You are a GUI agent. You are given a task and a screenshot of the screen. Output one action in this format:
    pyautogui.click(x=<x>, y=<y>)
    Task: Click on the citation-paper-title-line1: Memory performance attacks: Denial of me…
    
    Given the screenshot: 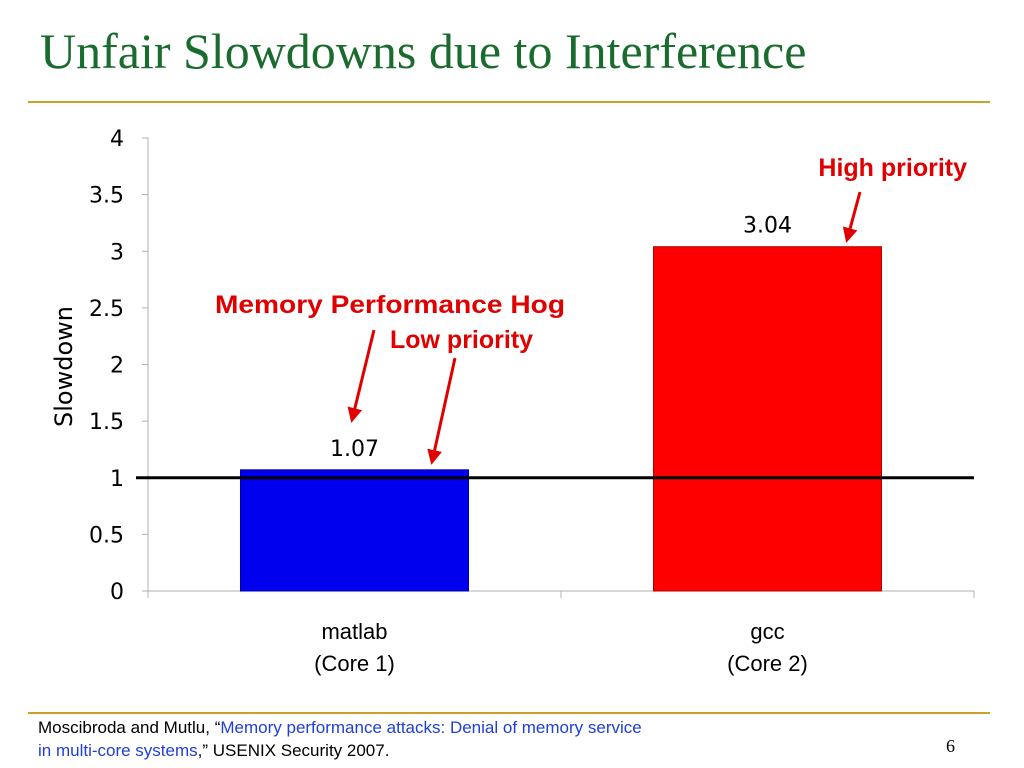 What is the action you would take?
    pyautogui.click(x=431, y=727)
    